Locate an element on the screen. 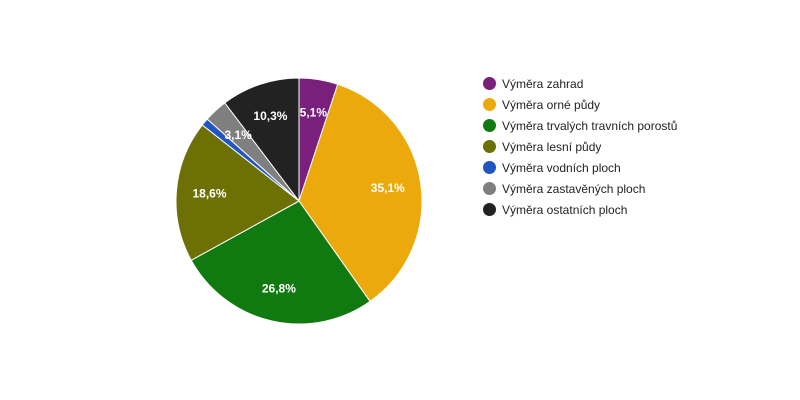  legend-label: Výměra ostatních ploch is located at coordinates (565, 209).